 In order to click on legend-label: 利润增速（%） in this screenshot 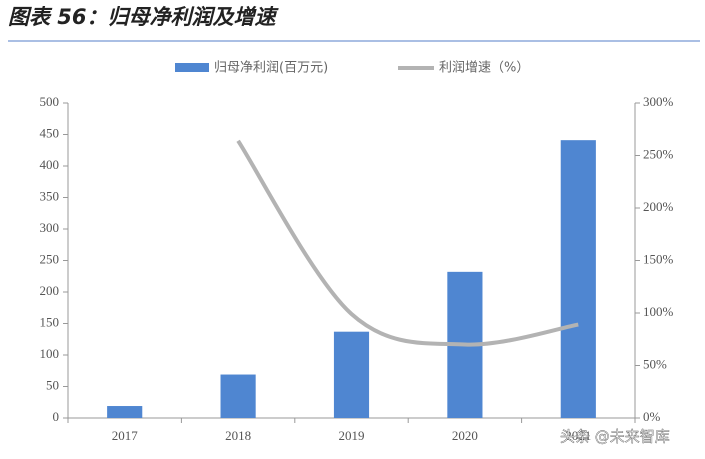, I will do `click(484, 68)`.